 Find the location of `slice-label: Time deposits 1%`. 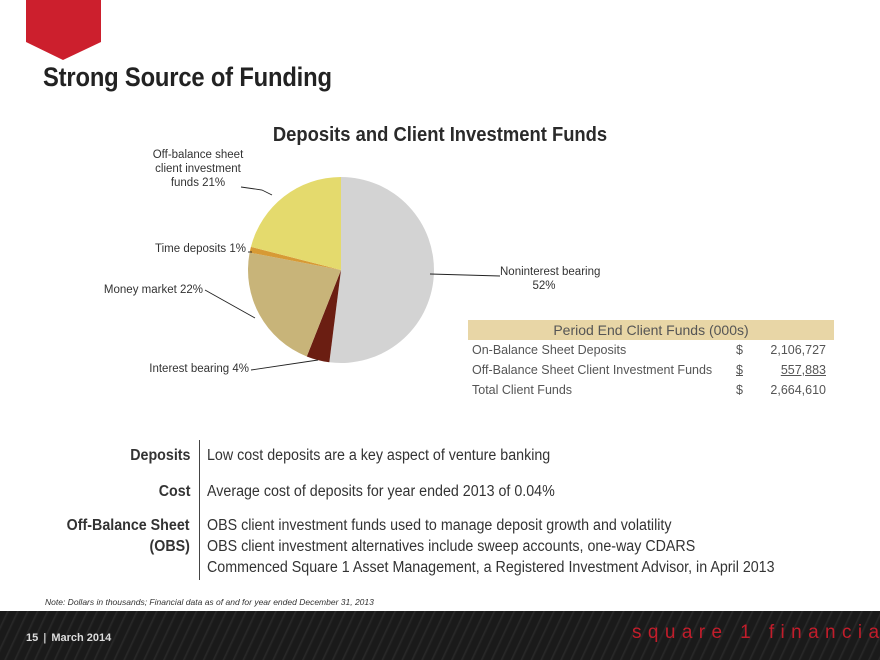

slice-label: Time deposits 1% is located at coordinates (200, 249).